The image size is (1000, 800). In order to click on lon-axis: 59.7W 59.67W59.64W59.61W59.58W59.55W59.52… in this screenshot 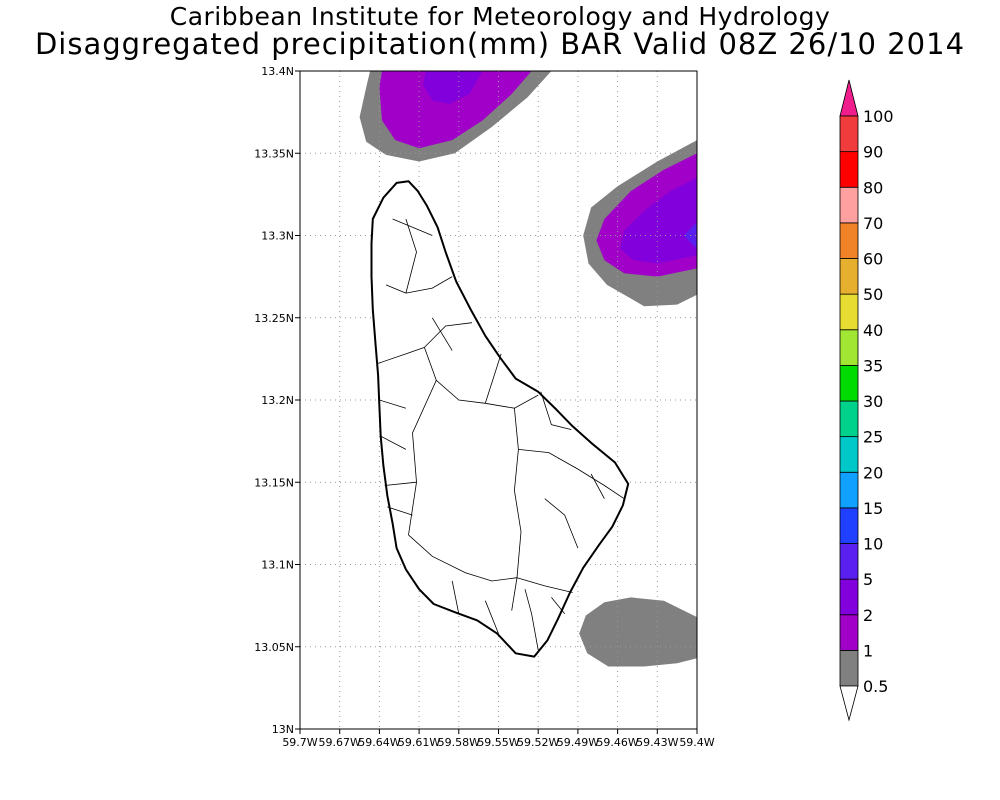, I will do `click(498, 739)`.